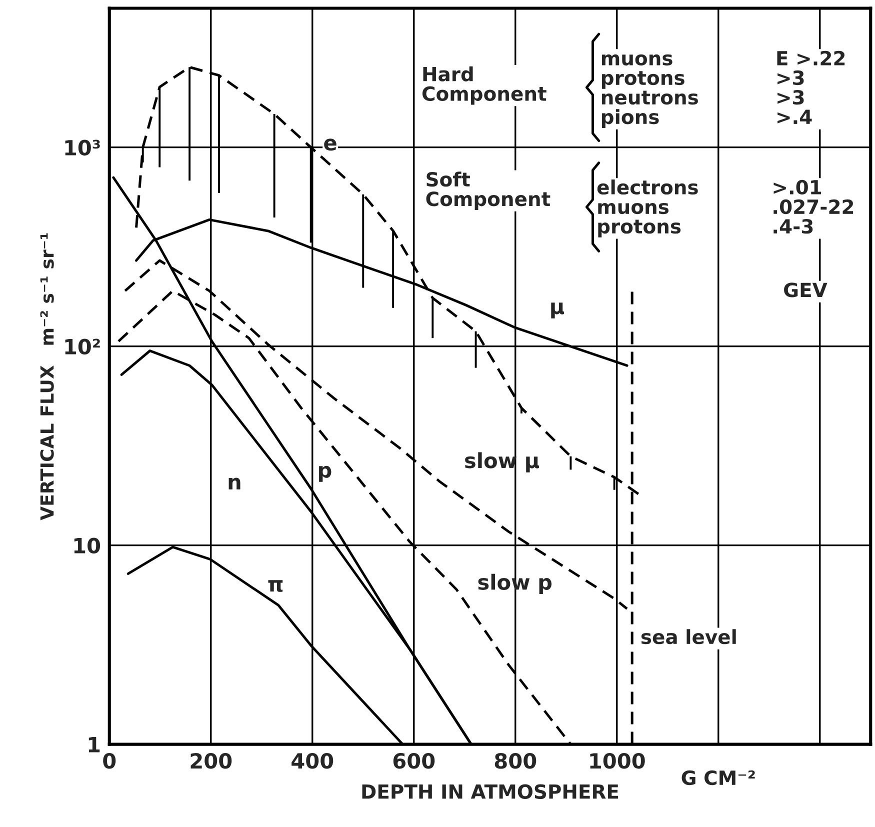  What do you see at coordinates (211, 761) in the screenshot?
I see `x-tick-label: 200` at bounding box center [211, 761].